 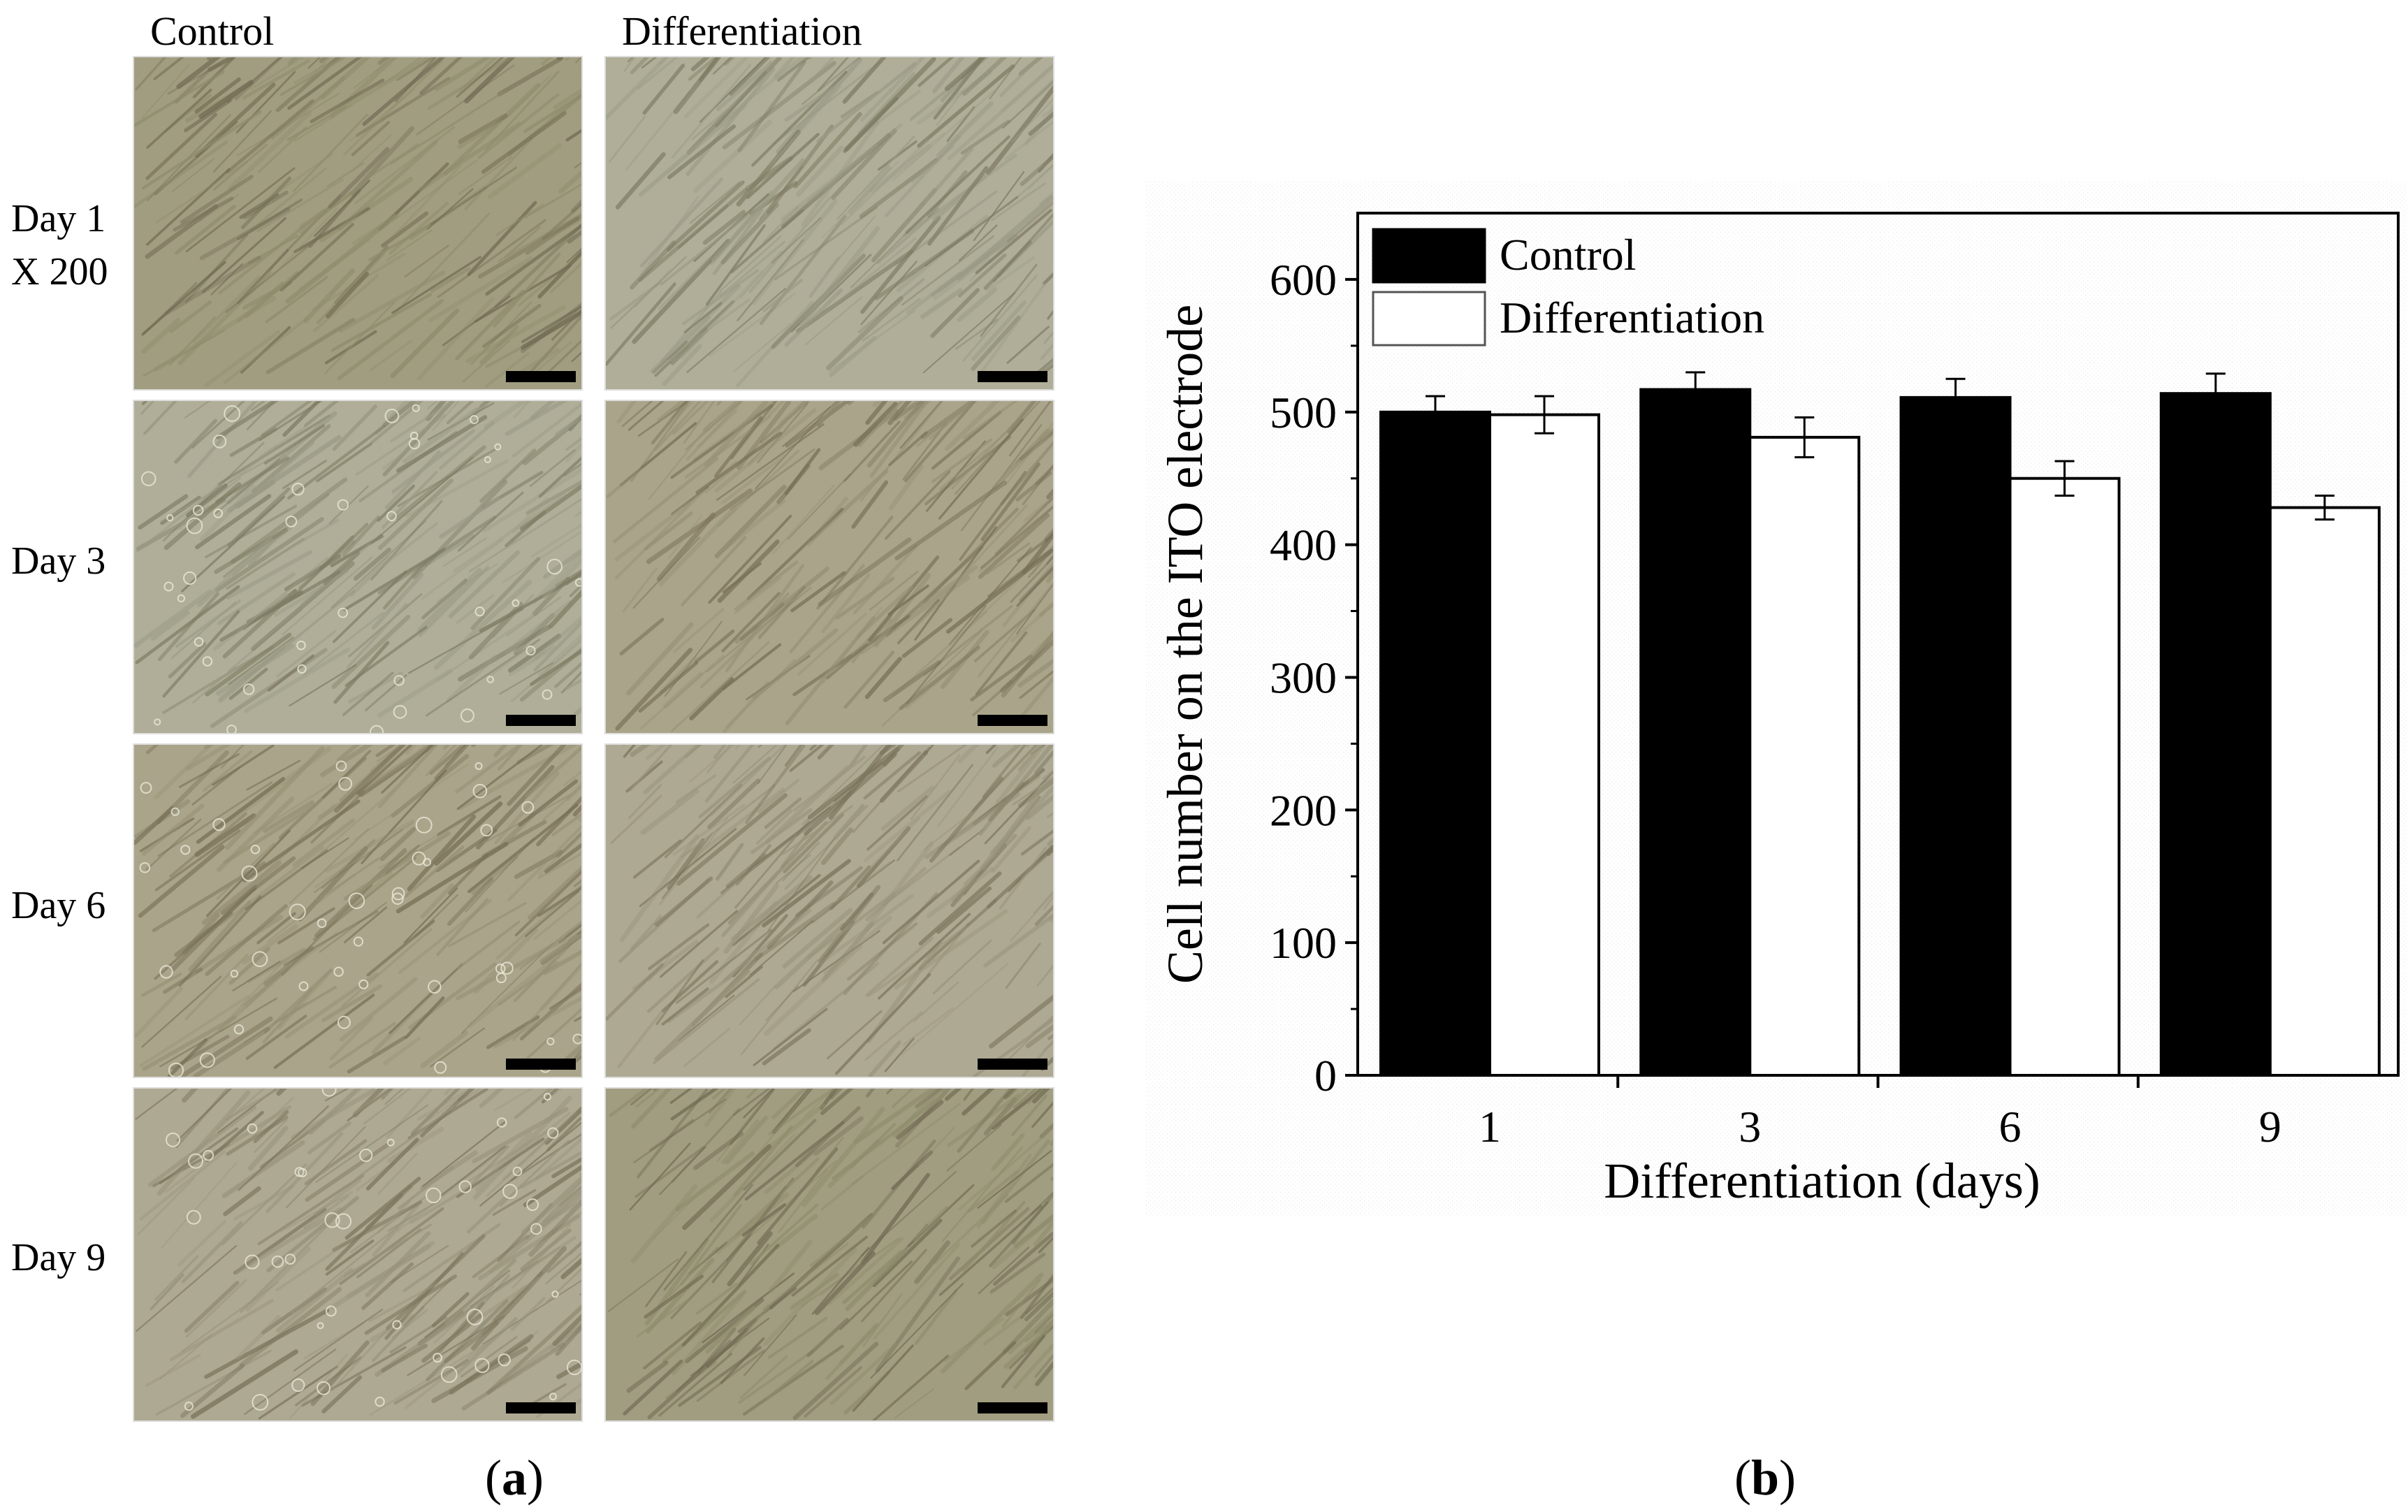 What do you see at coordinates (1303, 810) in the screenshot?
I see `y-tick-label: 200` at bounding box center [1303, 810].